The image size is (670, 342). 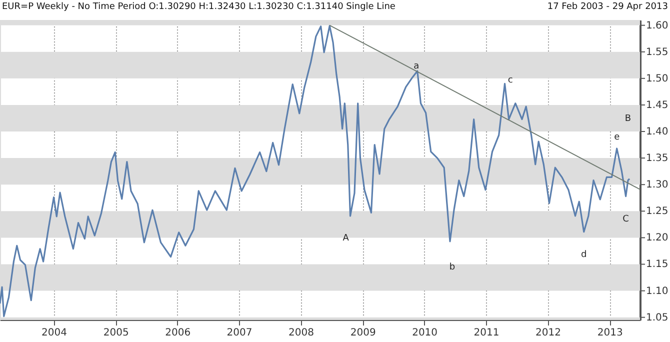 I want to click on x-tick-label: 2006, so click(x=178, y=333).